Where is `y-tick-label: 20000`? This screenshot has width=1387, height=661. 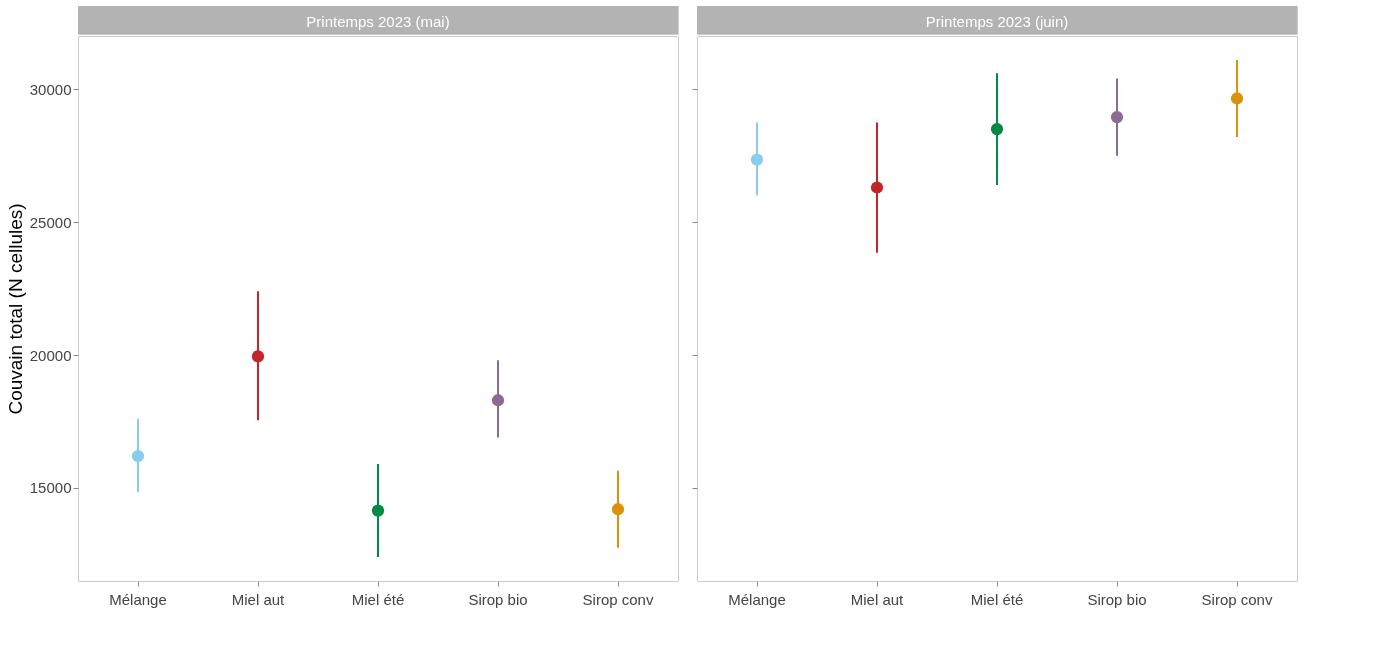 y-tick-label: 20000 is located at coordinates (50, 355).